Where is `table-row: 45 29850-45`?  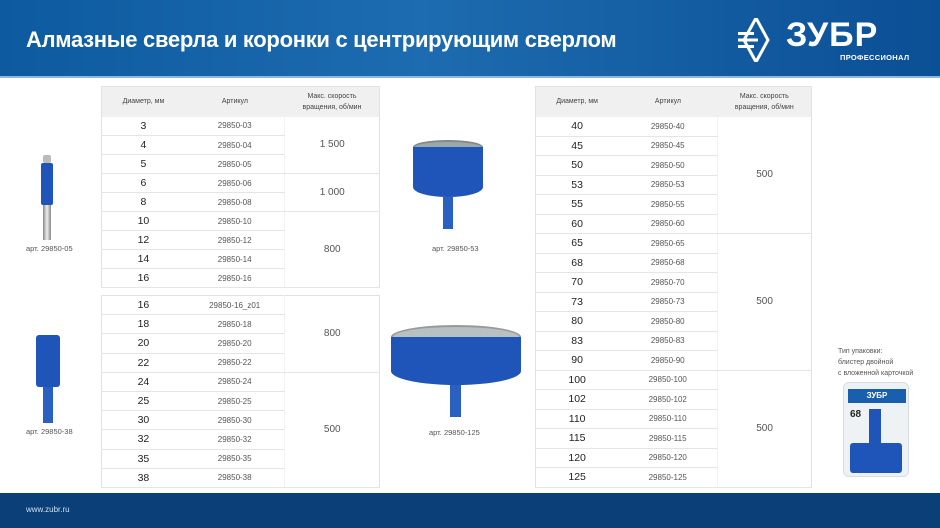 table-row: 45 29850-45 is located at coordinates (673, 146).